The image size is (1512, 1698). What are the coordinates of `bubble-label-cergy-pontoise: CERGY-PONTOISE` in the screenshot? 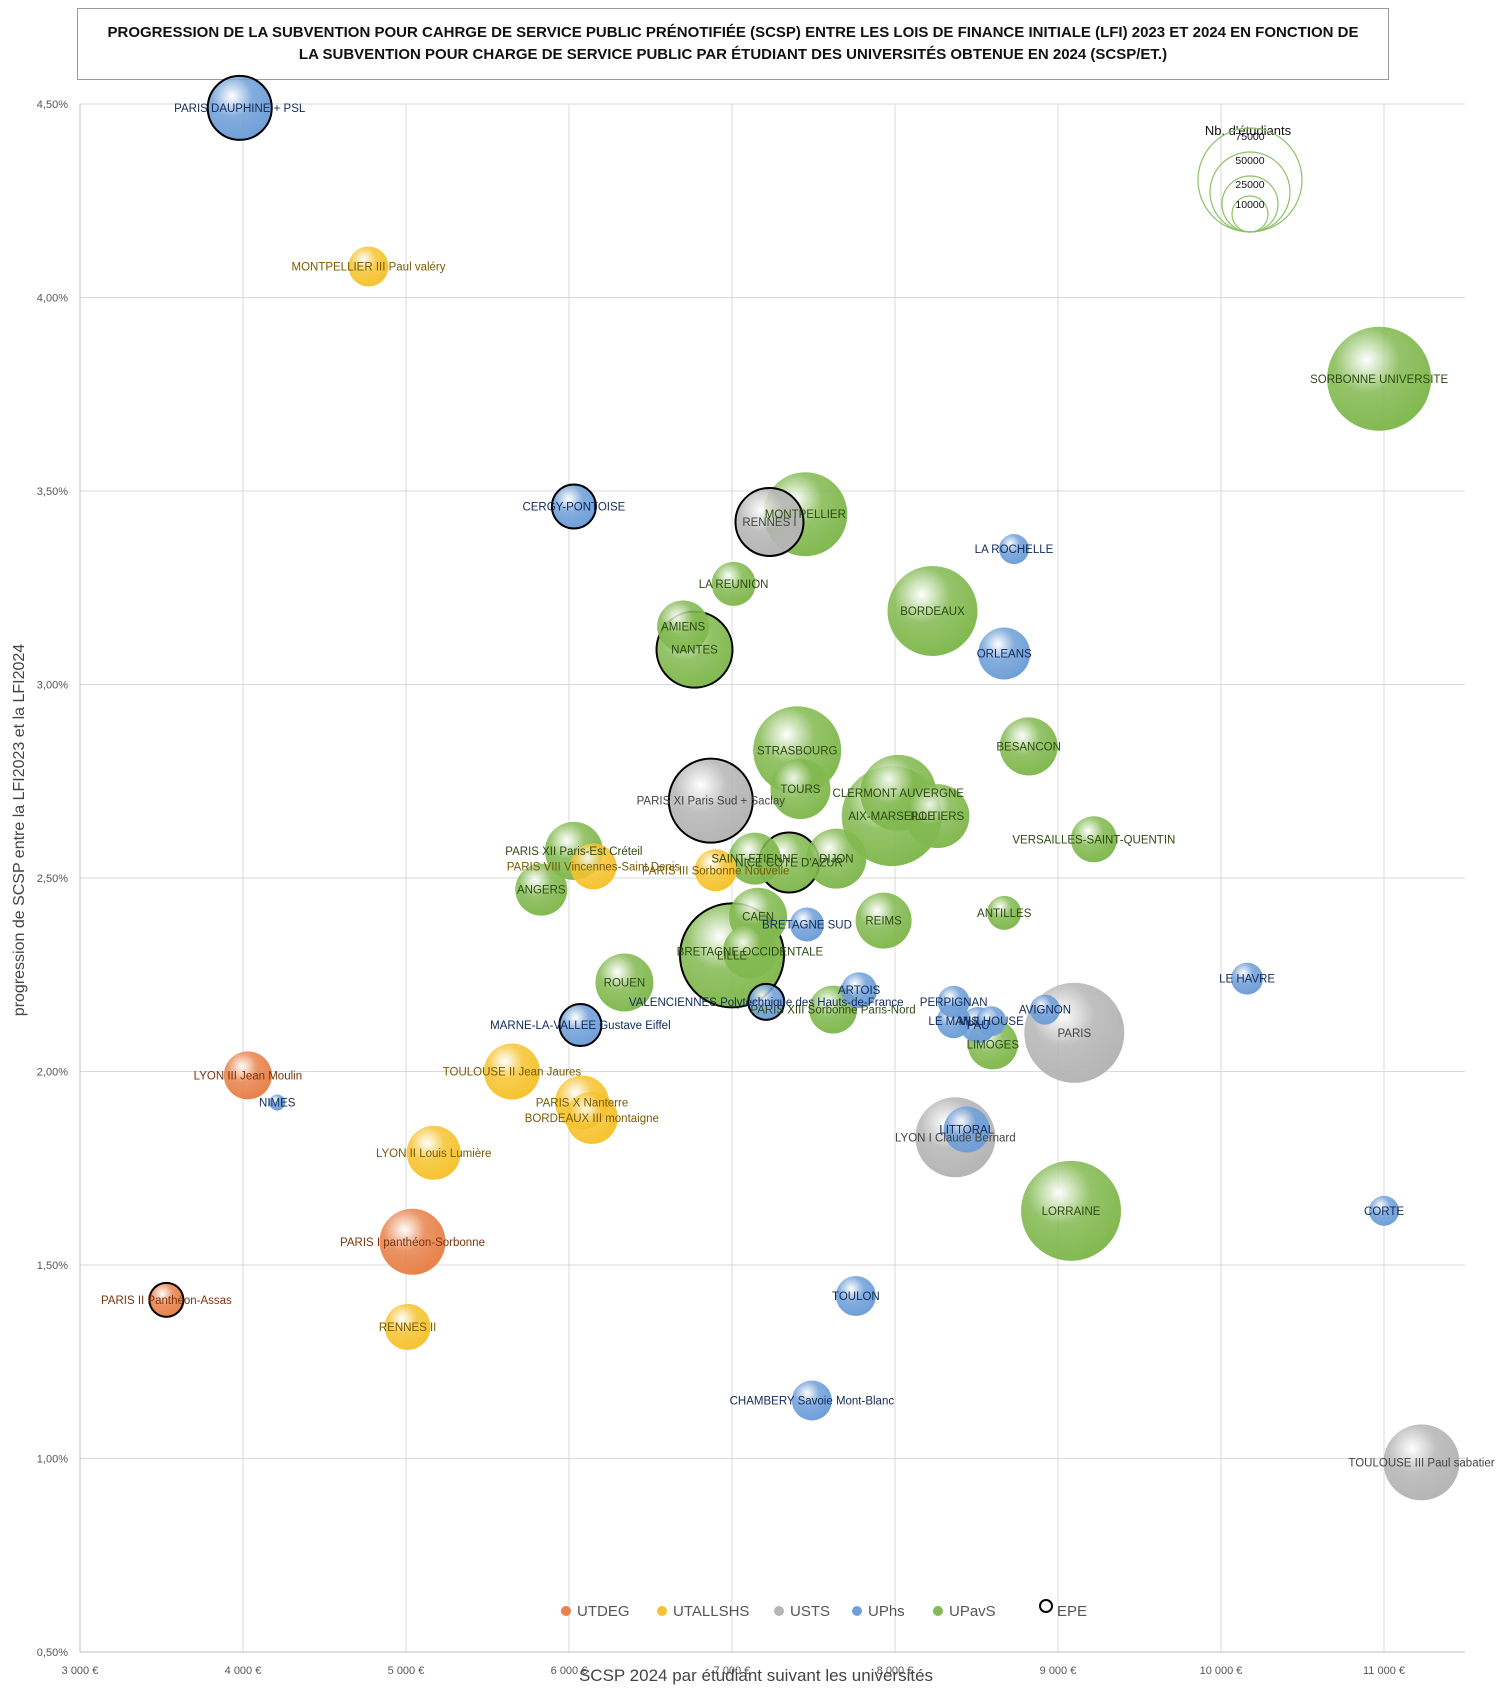 It's located at (573, 507).